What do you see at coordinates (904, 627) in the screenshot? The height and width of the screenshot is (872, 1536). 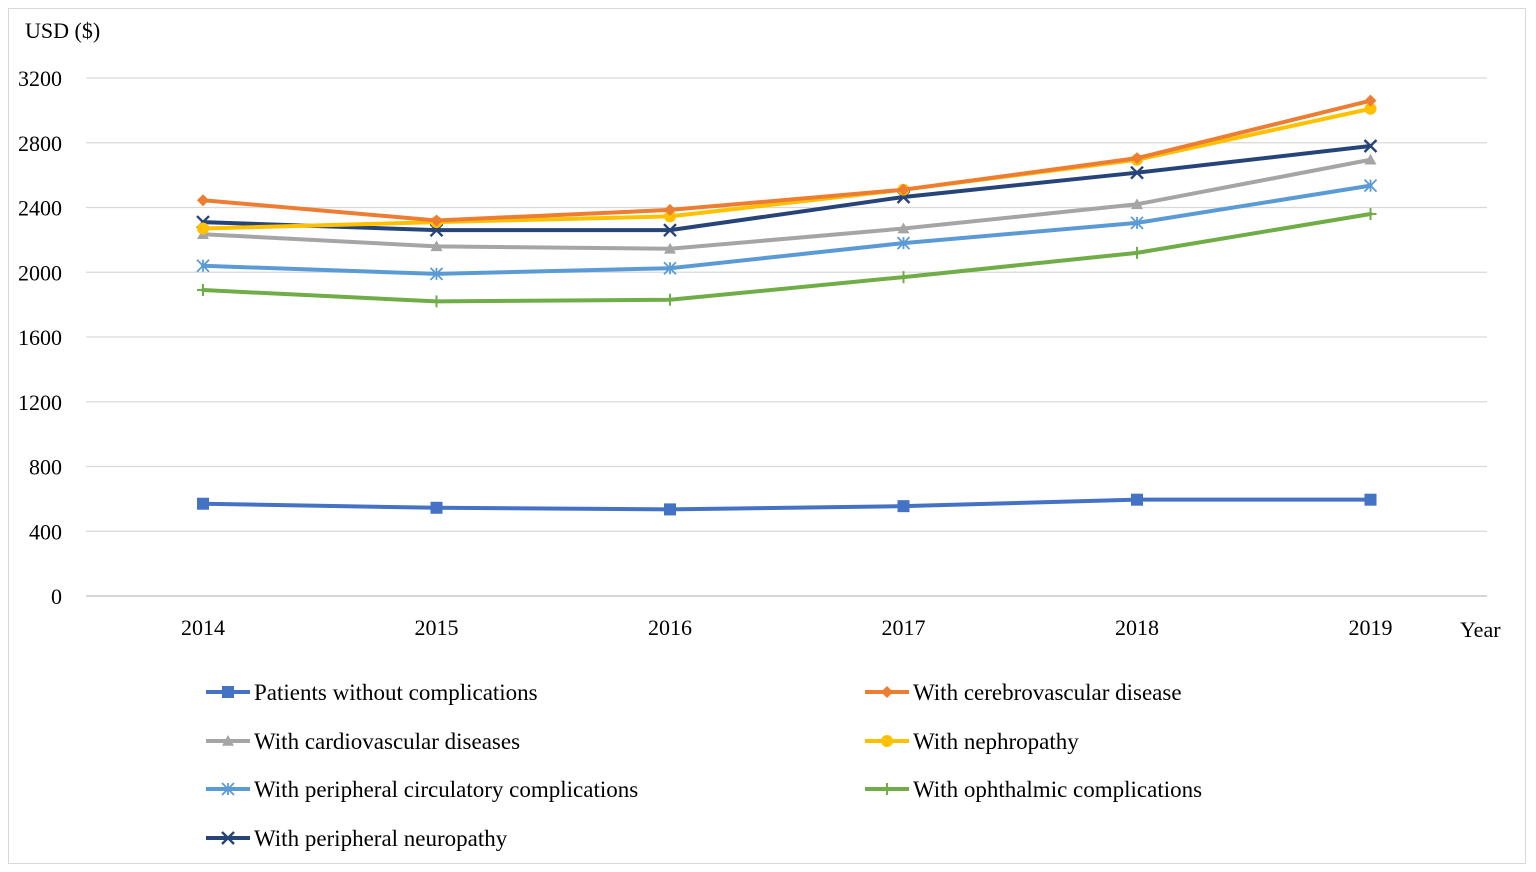 I see `x-tick-label: 2017` at bounding box center [904, 627].